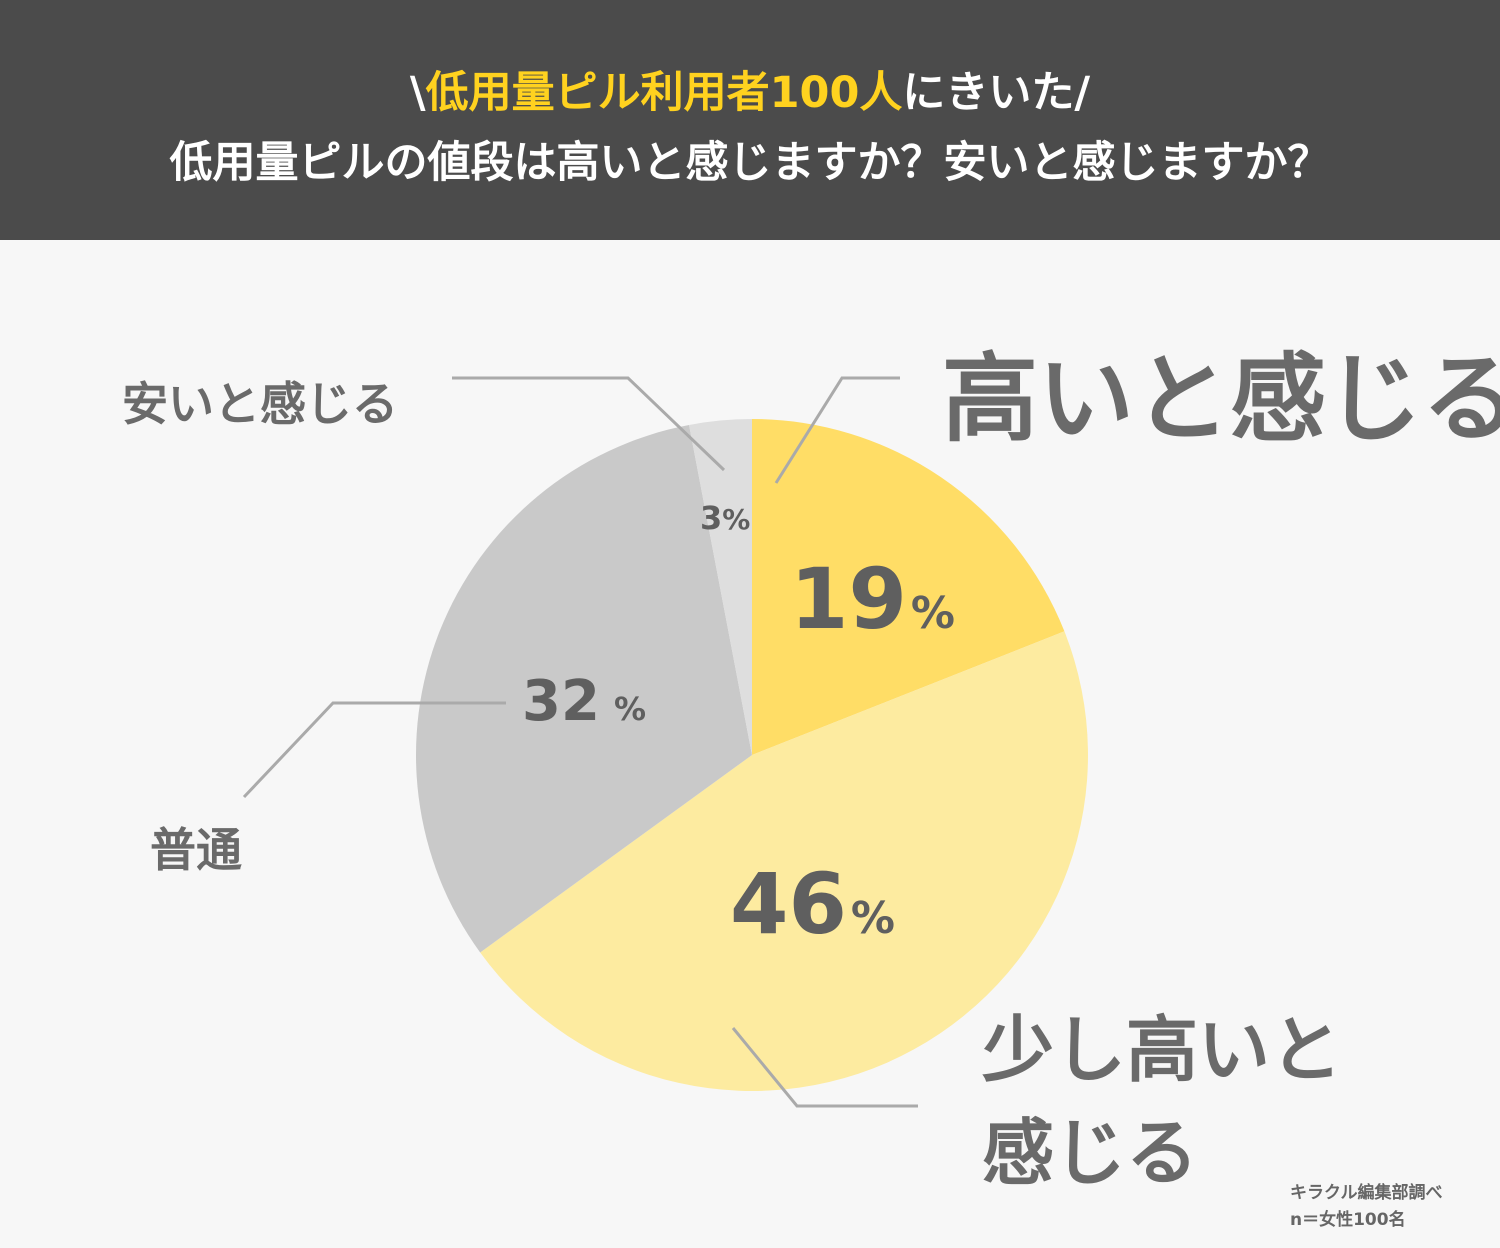 This screenshot has width=1500, height=1248. I want to click on value-unit-normal: %, so click(630, 709).